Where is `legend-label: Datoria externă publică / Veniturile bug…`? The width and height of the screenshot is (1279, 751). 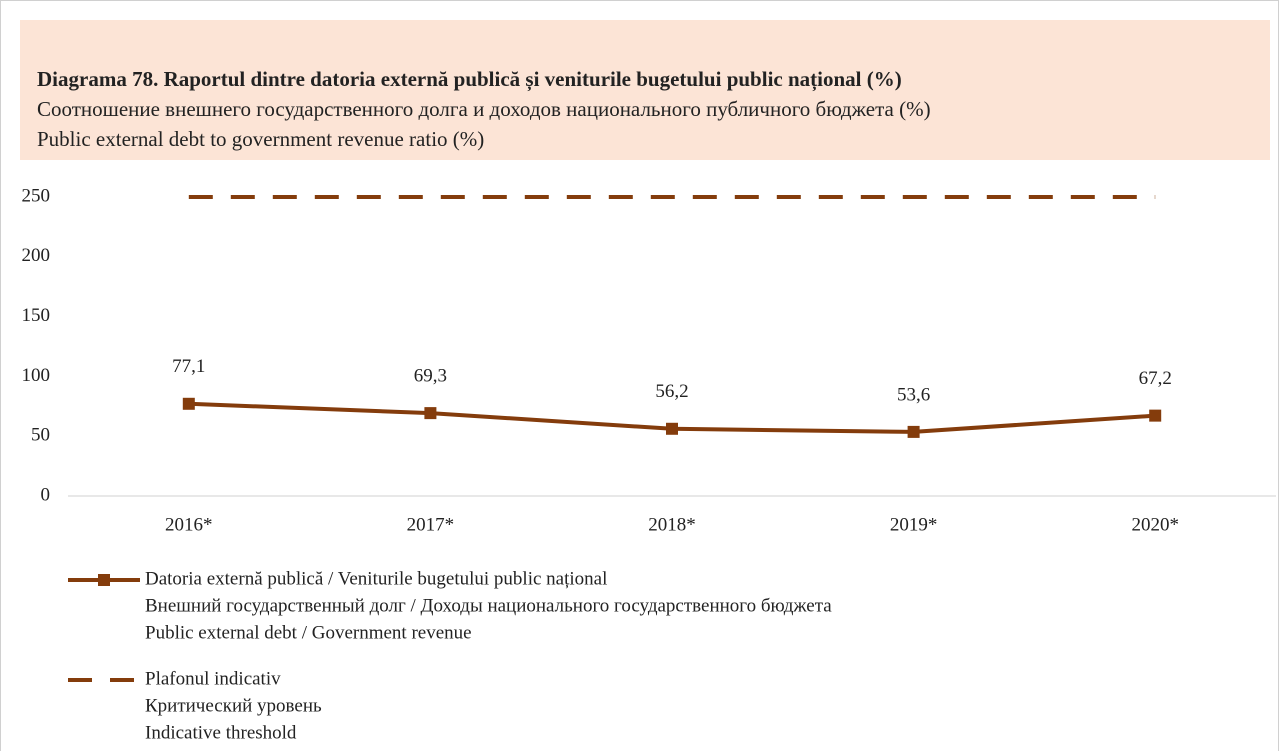
legend-label: Datoria externă publică / Veniturile bug… is located at coordinates (376, 578).